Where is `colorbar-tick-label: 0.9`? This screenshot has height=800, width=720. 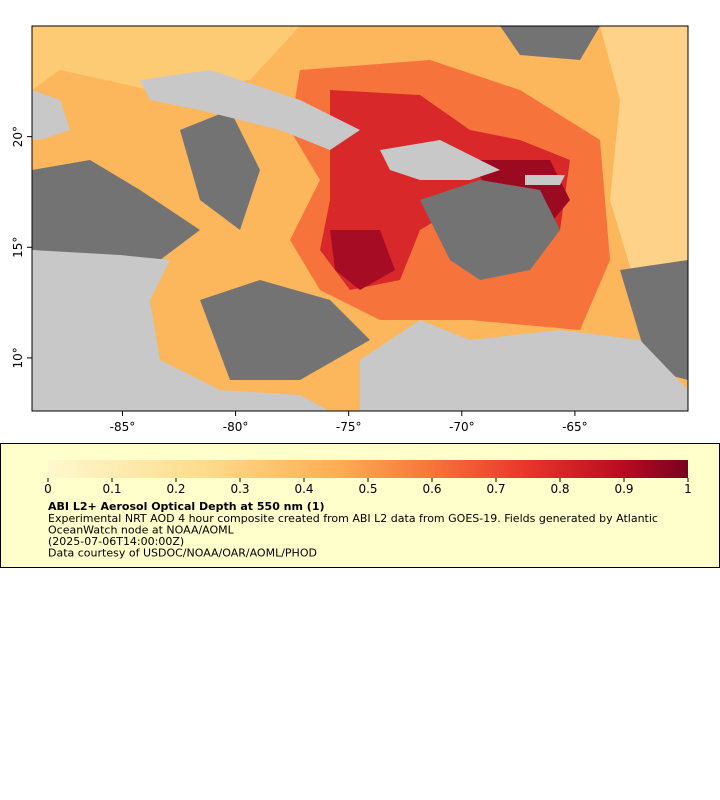
colorbar-tick-label: 0.9 is located at coordinates (623, 489).